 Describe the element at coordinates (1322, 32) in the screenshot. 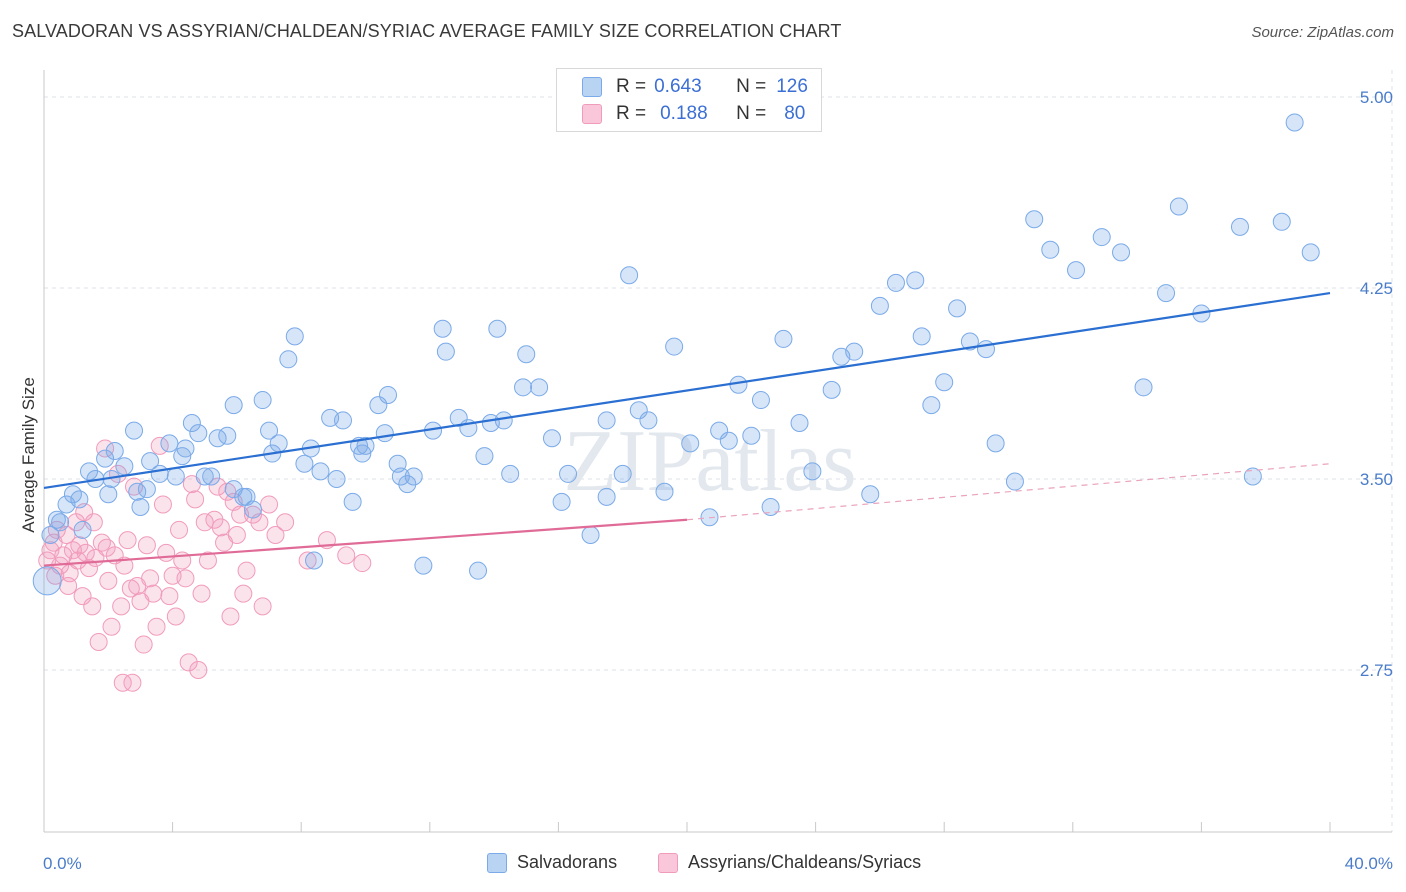

I see `chart-source: Source: ZipAtlas.com` at that location.